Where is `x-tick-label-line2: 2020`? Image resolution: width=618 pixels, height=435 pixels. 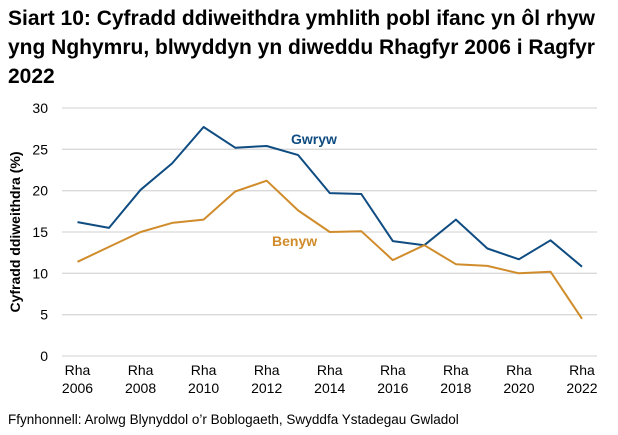 x-tick-label-line2: 2020 is located at coordinates (518, 388).